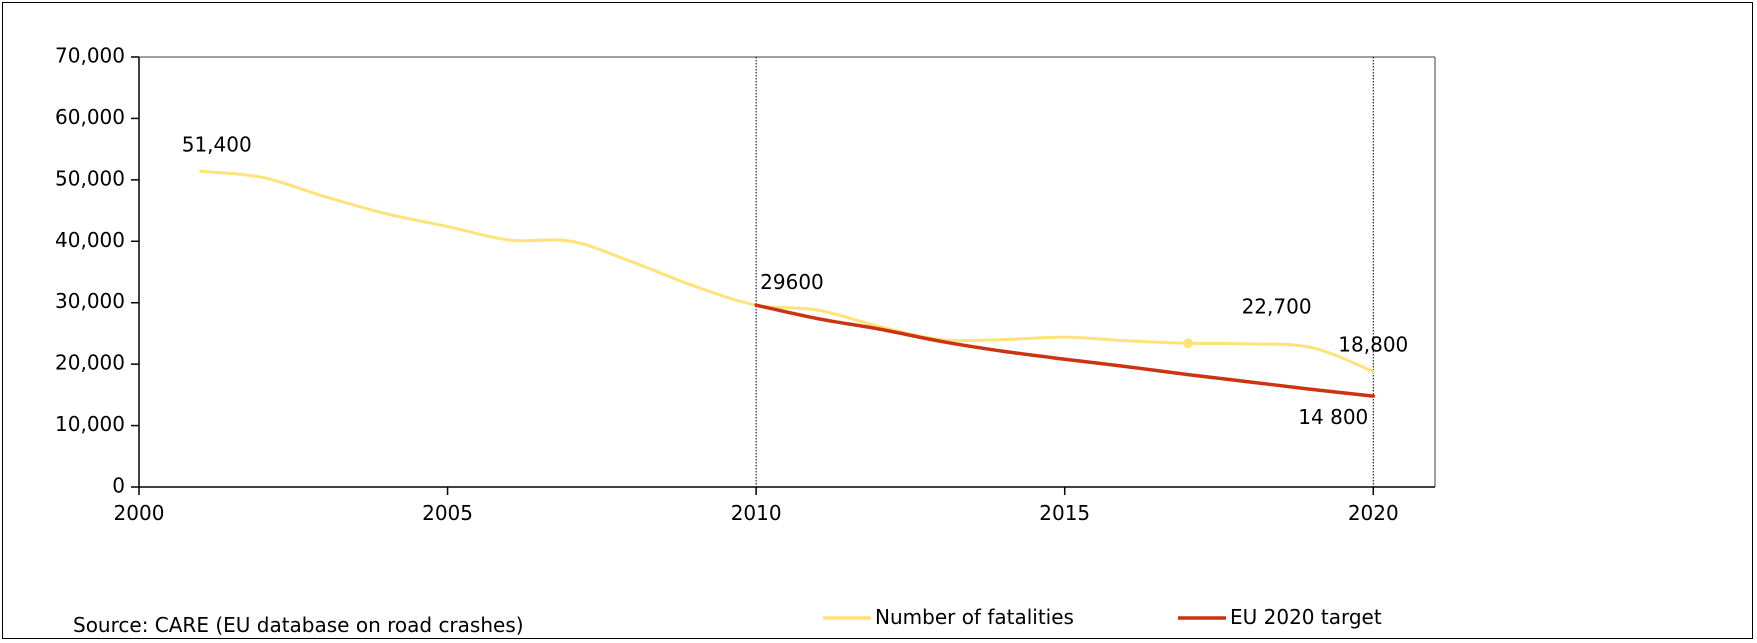  Describe the element at coordinates (1373, 345) in the screenshot. I see `data-label: 18,800` at that location.